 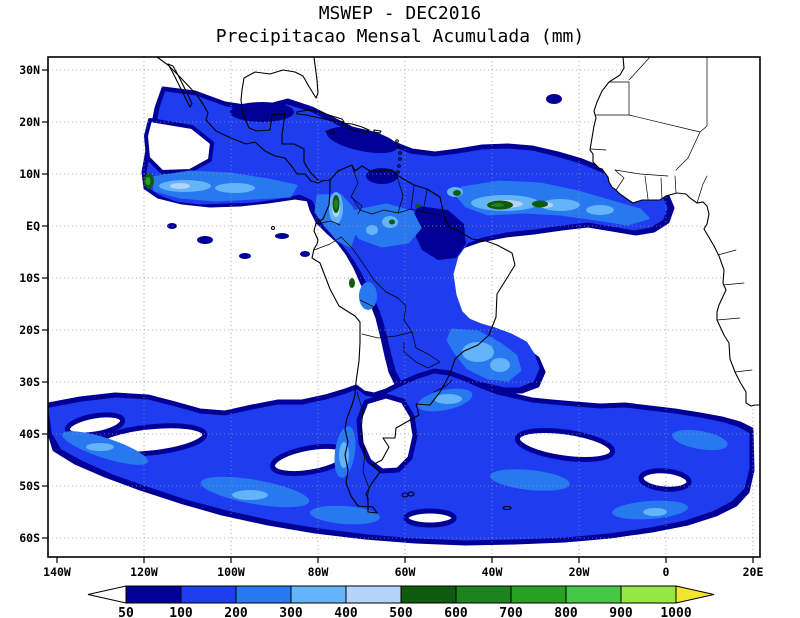 What do you see at coordinates (29, 278) in the screenshot?
I see `y-tick-label: 10S` at bounding box center [29, 278].